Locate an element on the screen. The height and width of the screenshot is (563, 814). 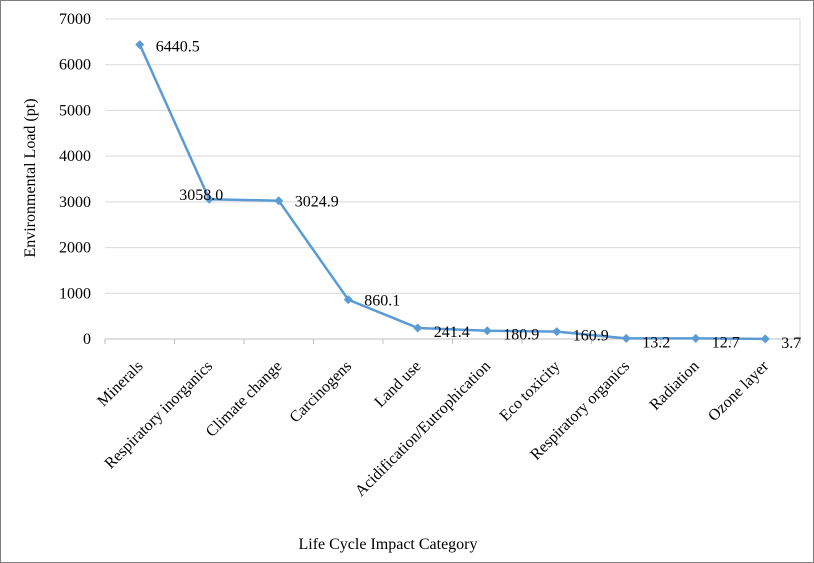
data-label: 180.9 is located at coordinates (521, 335).